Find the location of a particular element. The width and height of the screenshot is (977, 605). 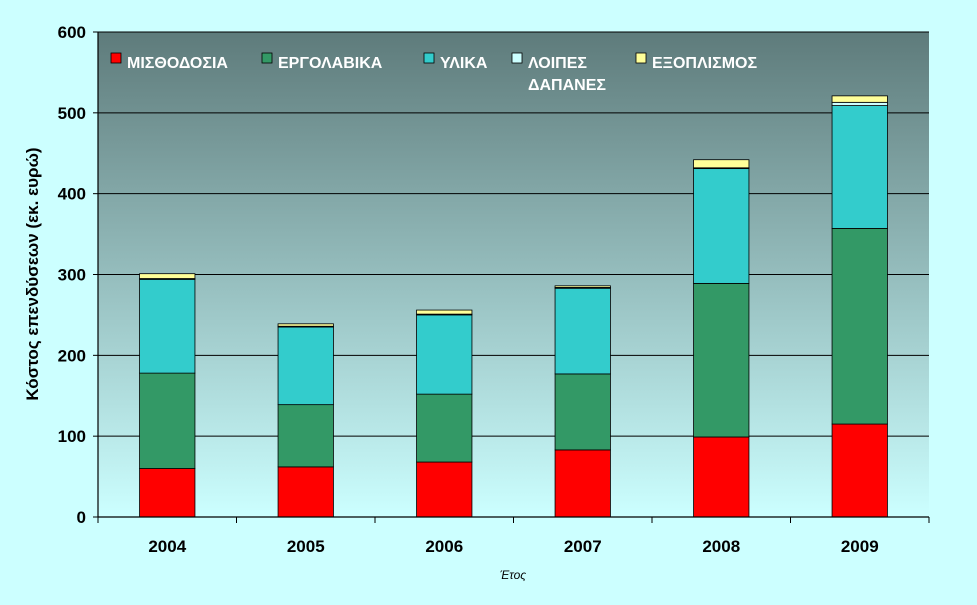

legend-label: ΥΛΙΚΑ is located at coordinates (464, 63).